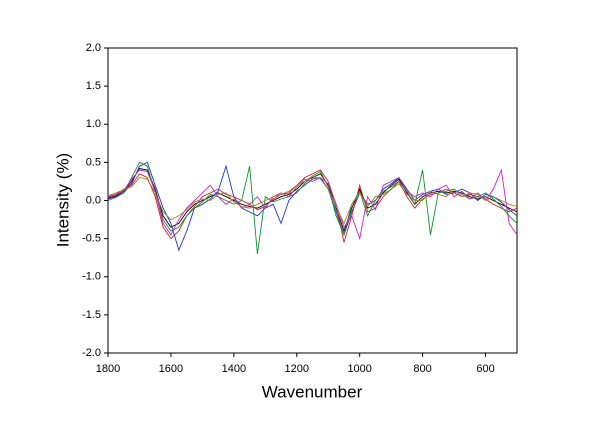 This screenshot has width=600, height=424. I want to click on y-tick-label: 1.0, so click(93, 124).